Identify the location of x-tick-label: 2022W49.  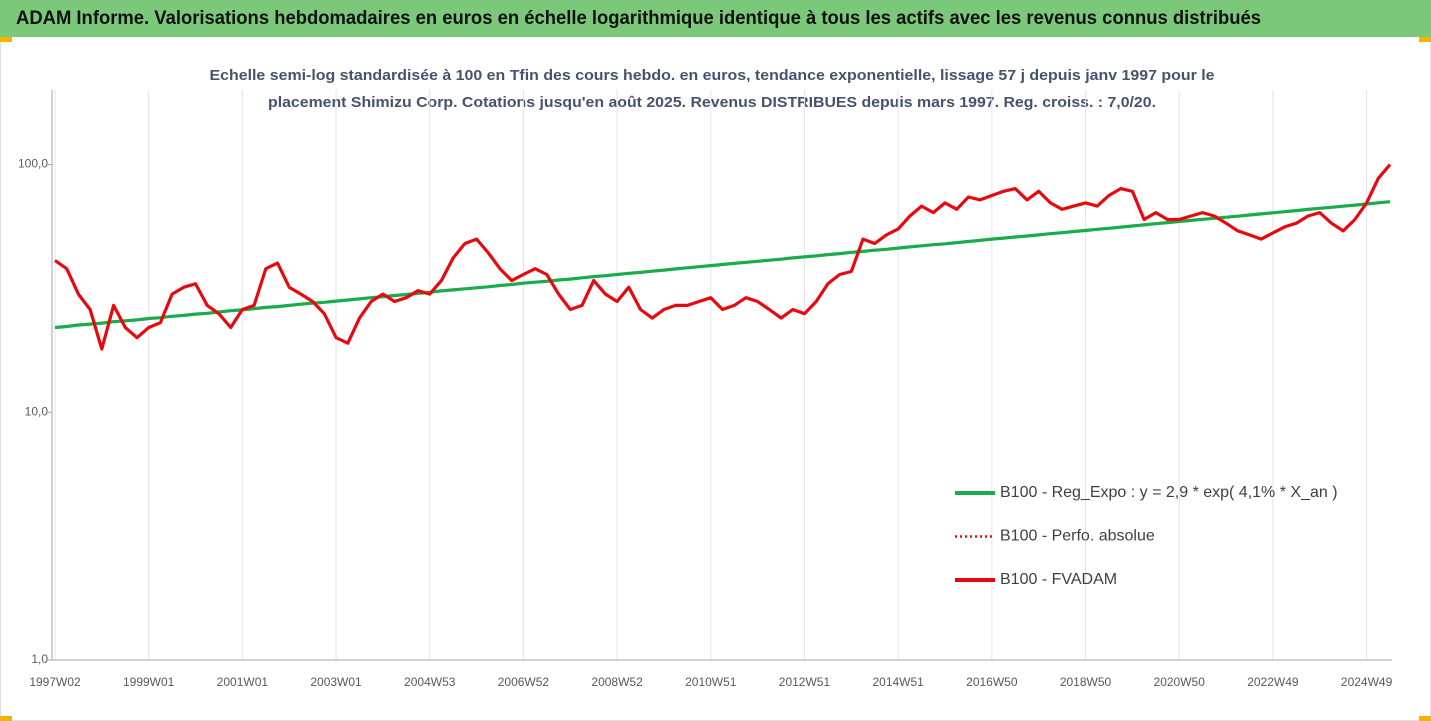
(1273, 682).